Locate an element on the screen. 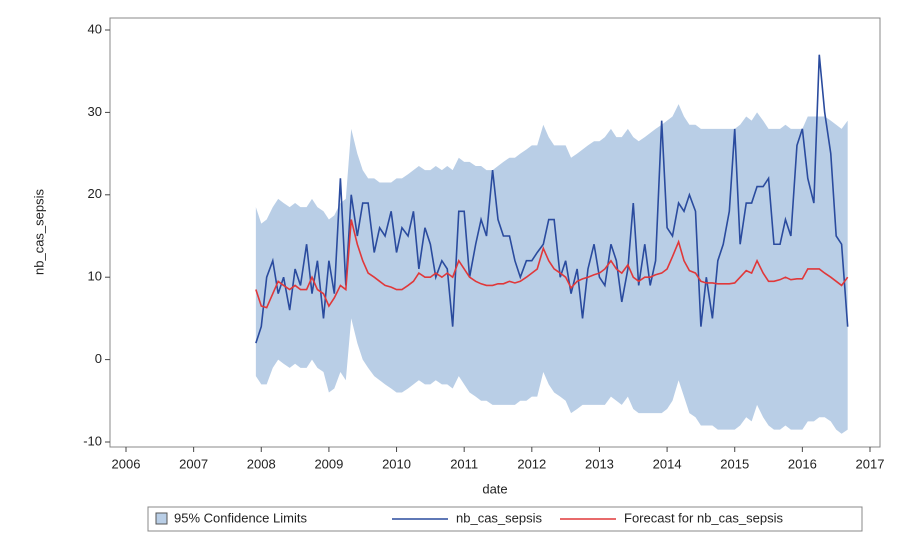  legend-label: 95% Confidence Limits is located at coordinates (240, 517).